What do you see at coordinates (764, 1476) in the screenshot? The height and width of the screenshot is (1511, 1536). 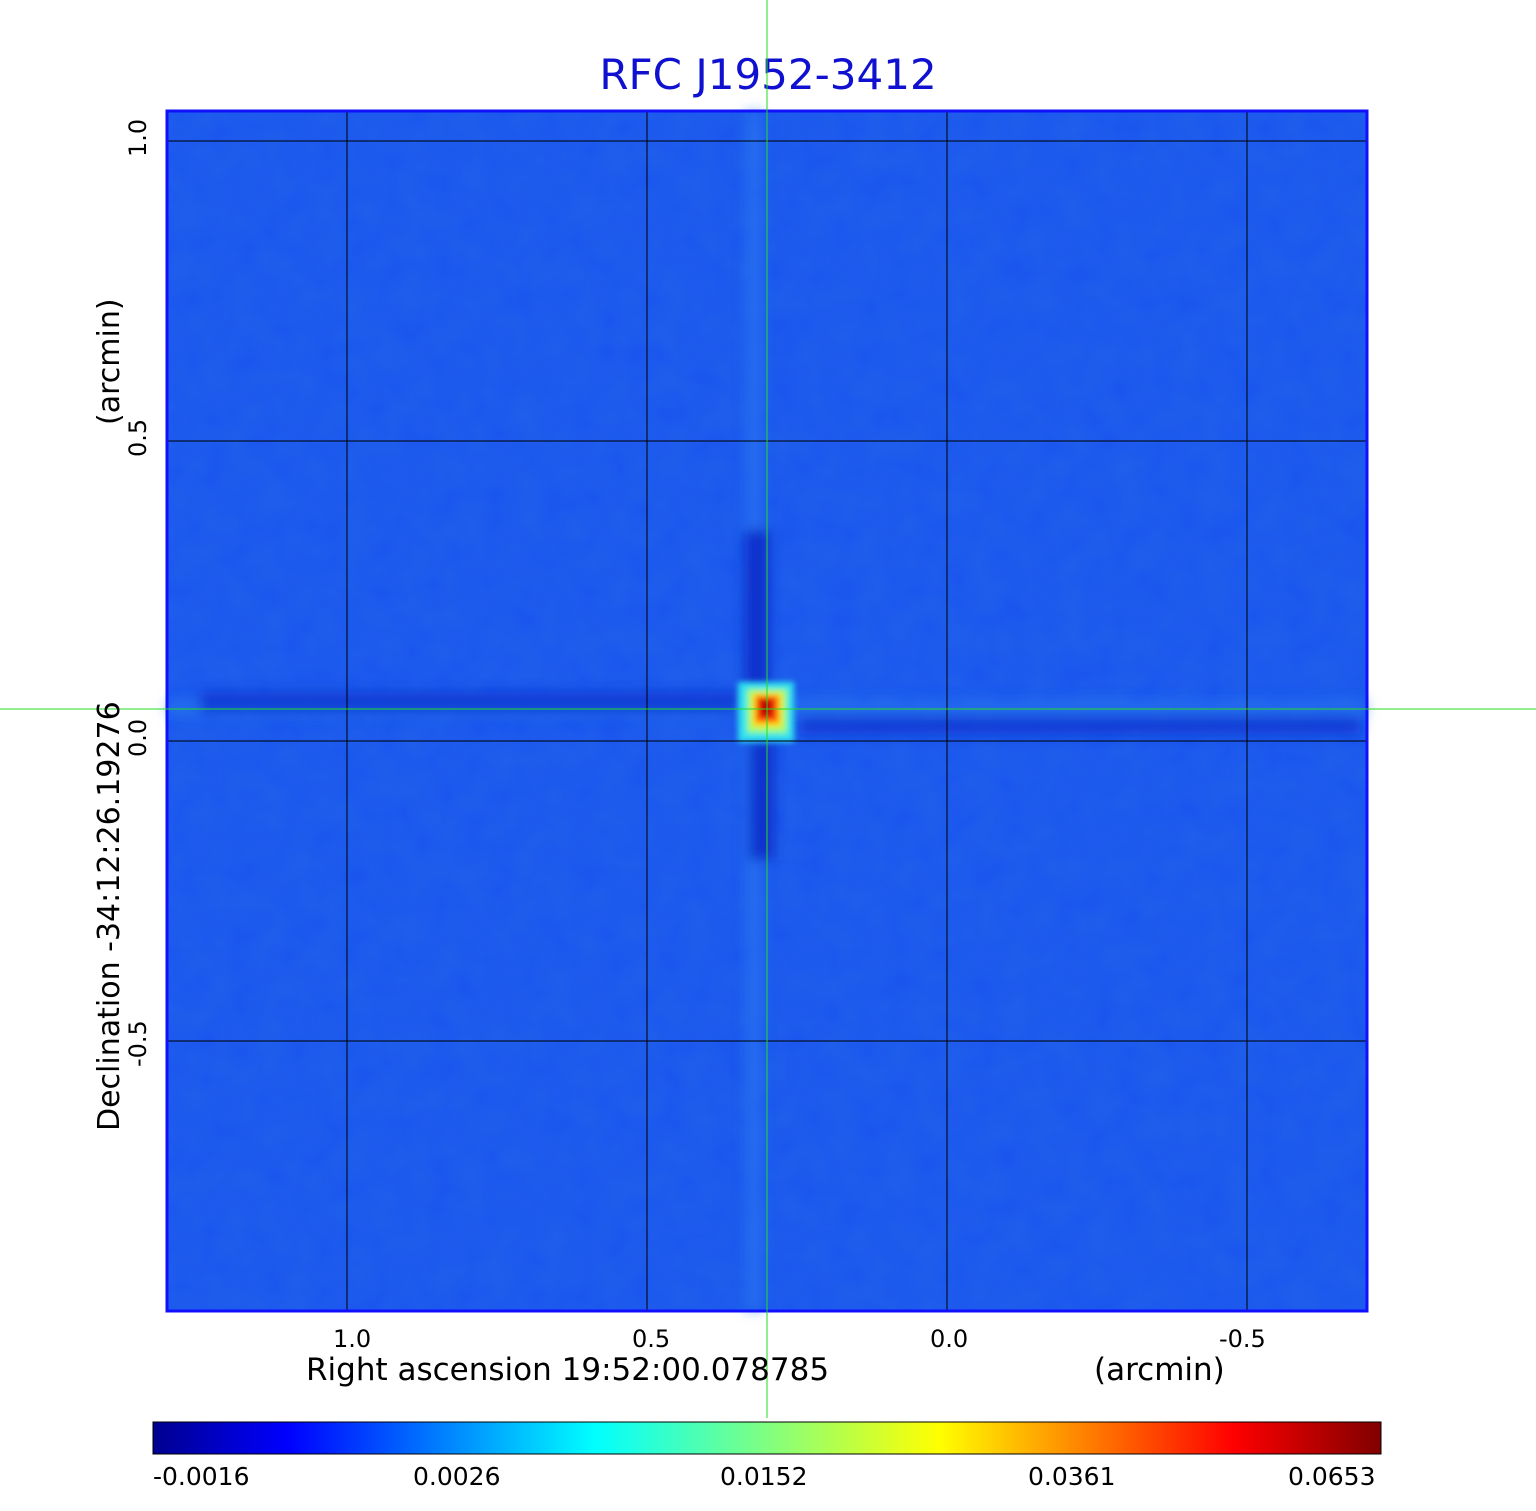 I see `colorbar-tick-label: 0.0152` at bounding box center [764, 1476].